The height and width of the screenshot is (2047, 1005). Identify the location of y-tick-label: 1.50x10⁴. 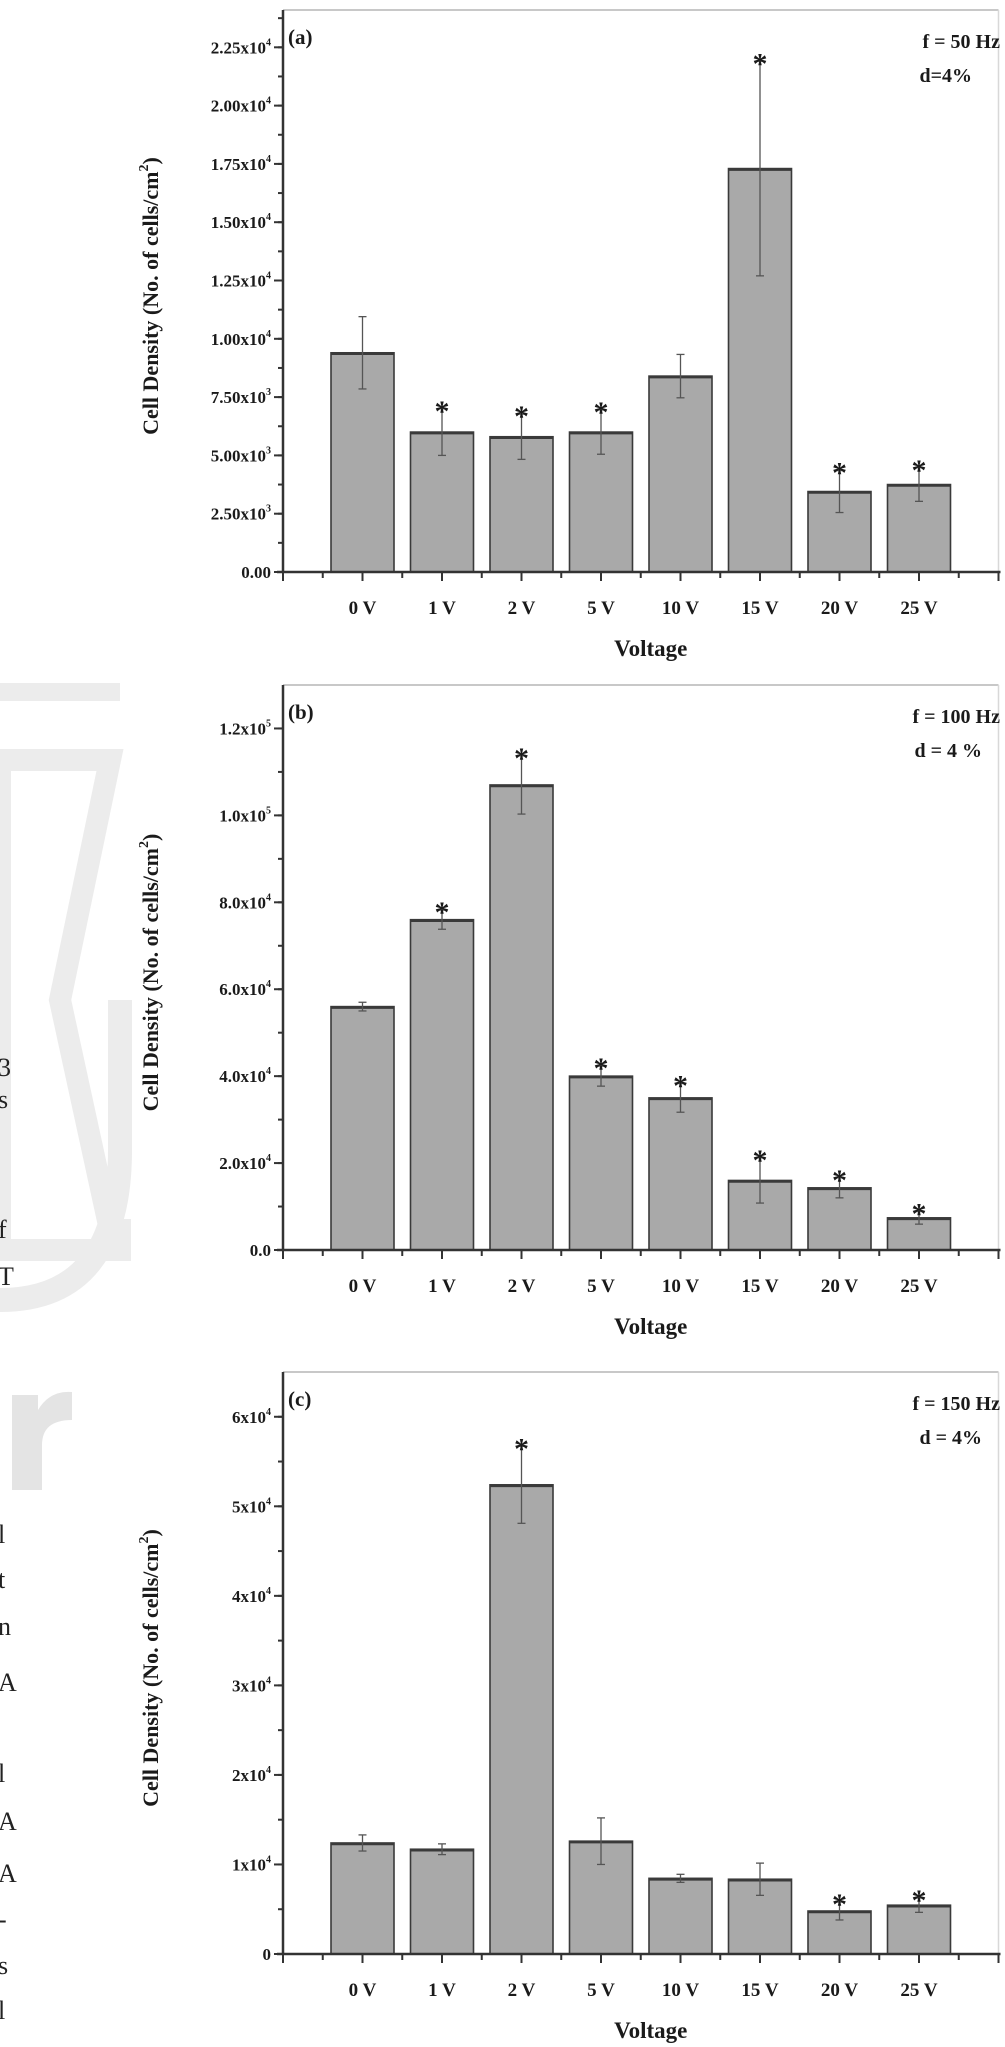
(241, 222).